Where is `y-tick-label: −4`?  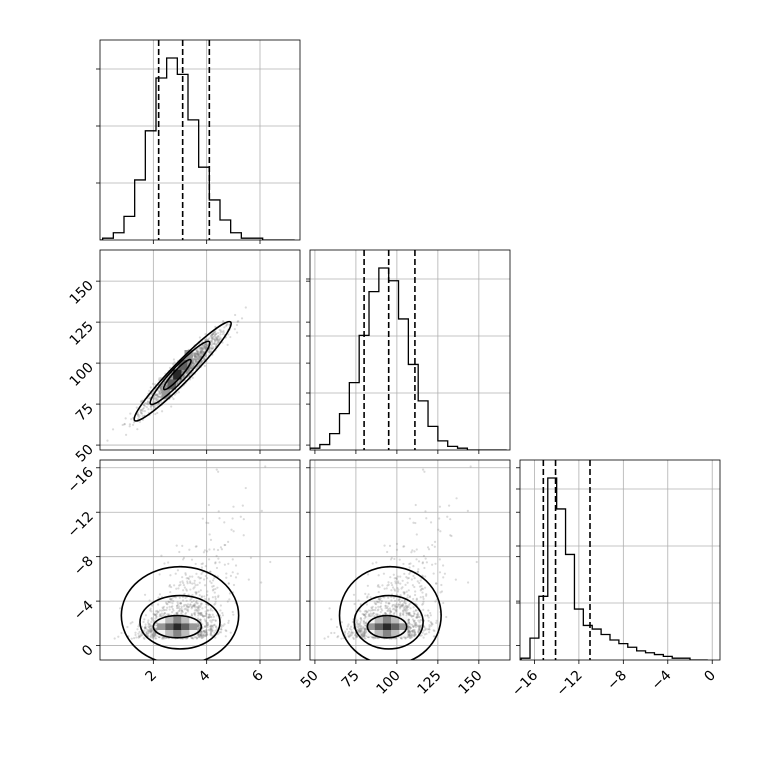 y-tick-label: −4 is located at coordinates (84, 611).